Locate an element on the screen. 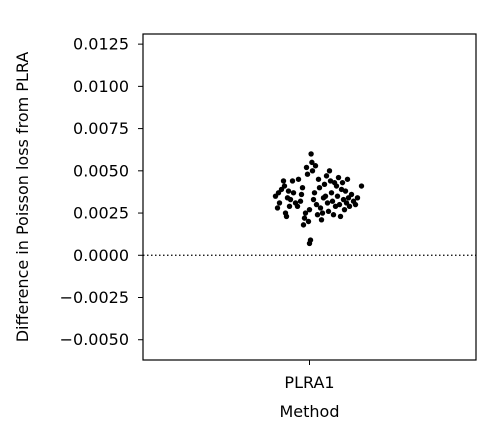  x-axis-ticks: PLRA1 is located at coordinates (309, 376).